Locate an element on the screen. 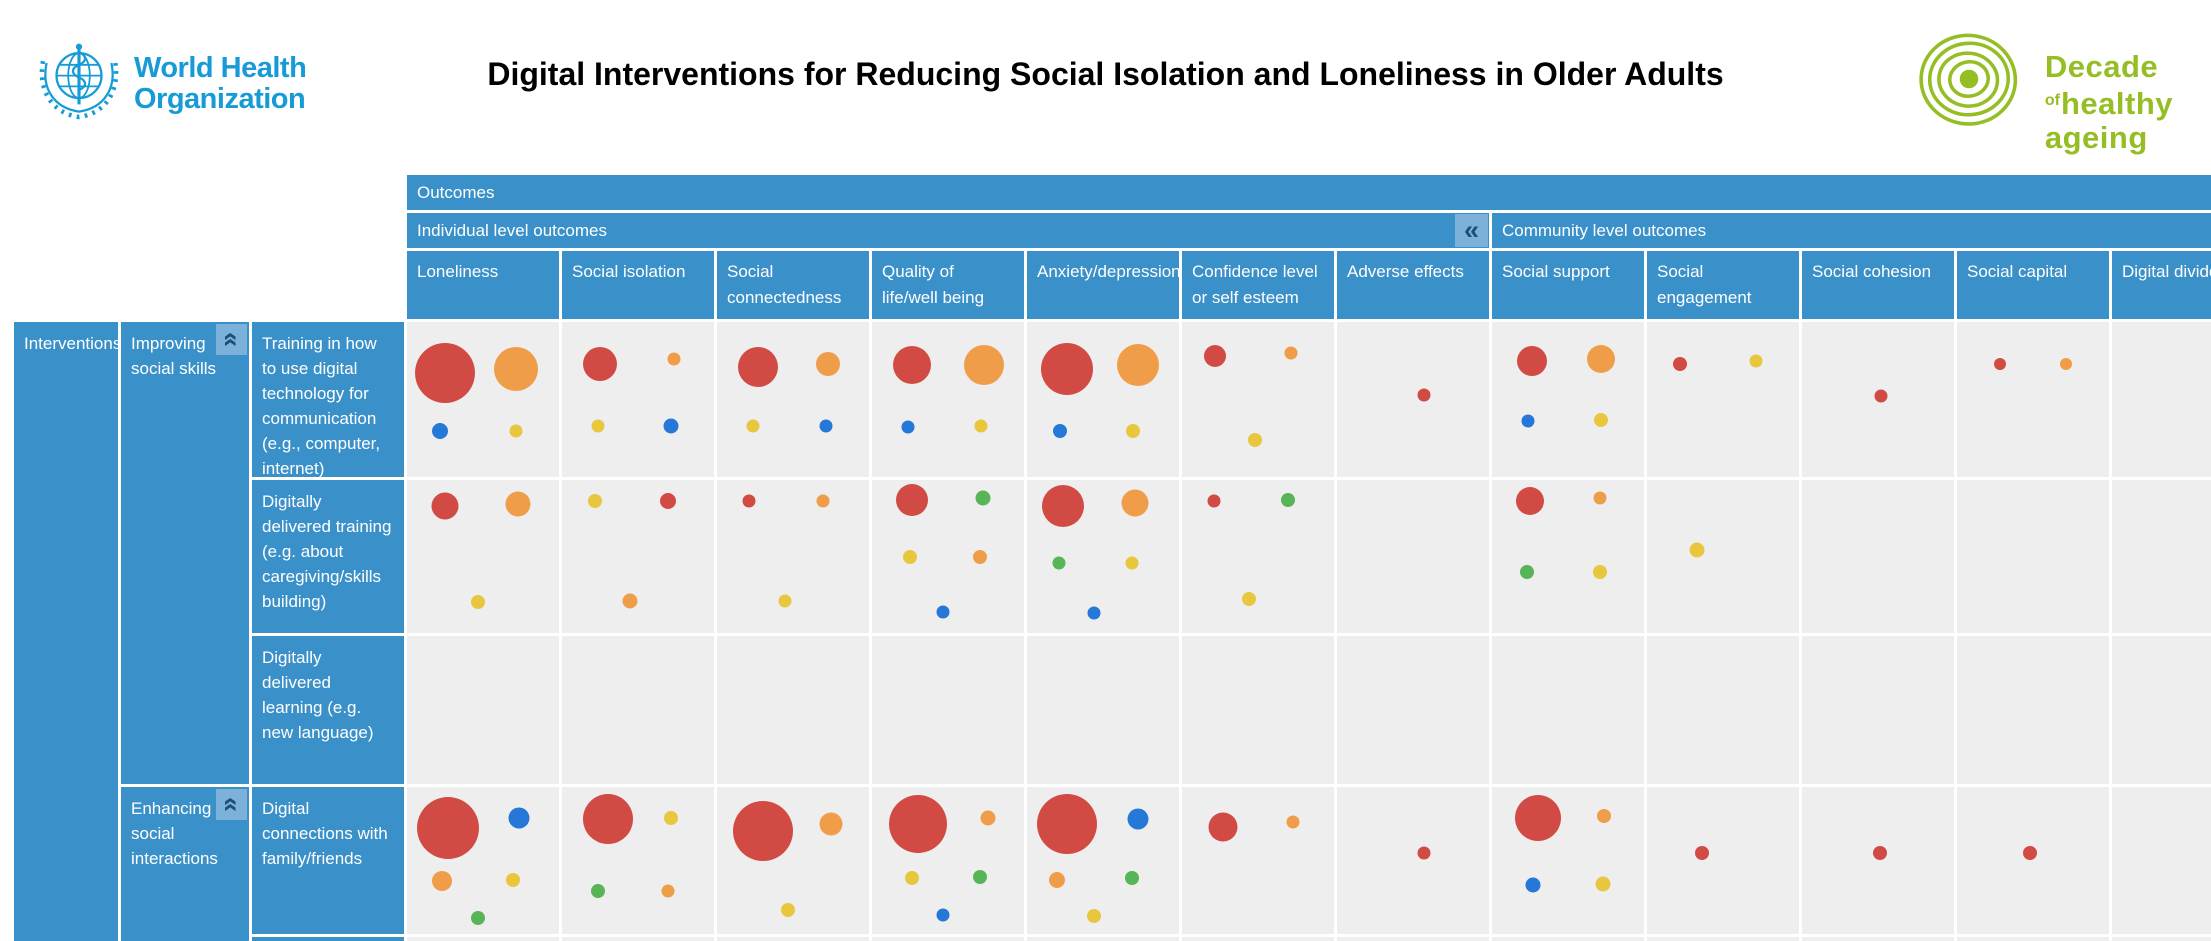 This screenshot has width=2211, height=941. matrix-cell-r2-social-engagement is located at coordinates (1723, 556).